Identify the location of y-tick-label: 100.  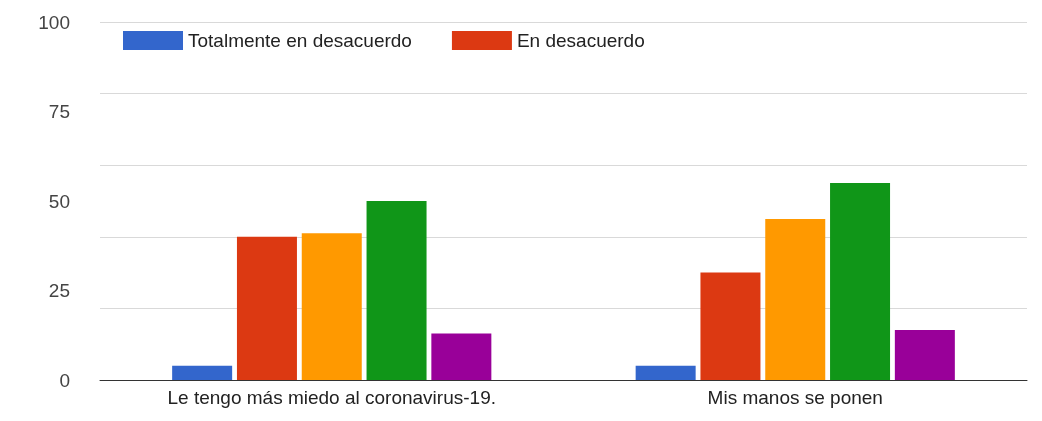
(54, 22).